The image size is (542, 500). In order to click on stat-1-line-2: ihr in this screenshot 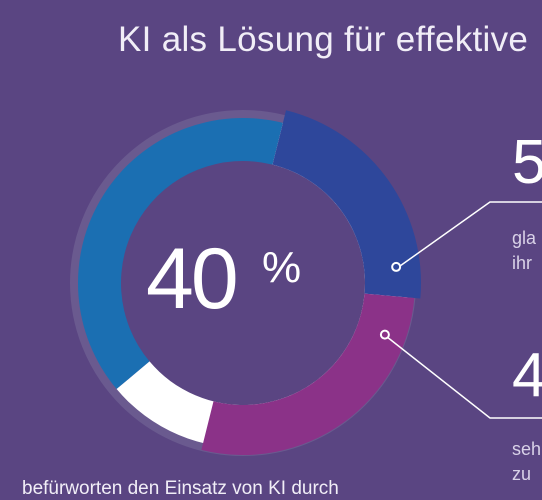, I will do `click(522, 263)`.